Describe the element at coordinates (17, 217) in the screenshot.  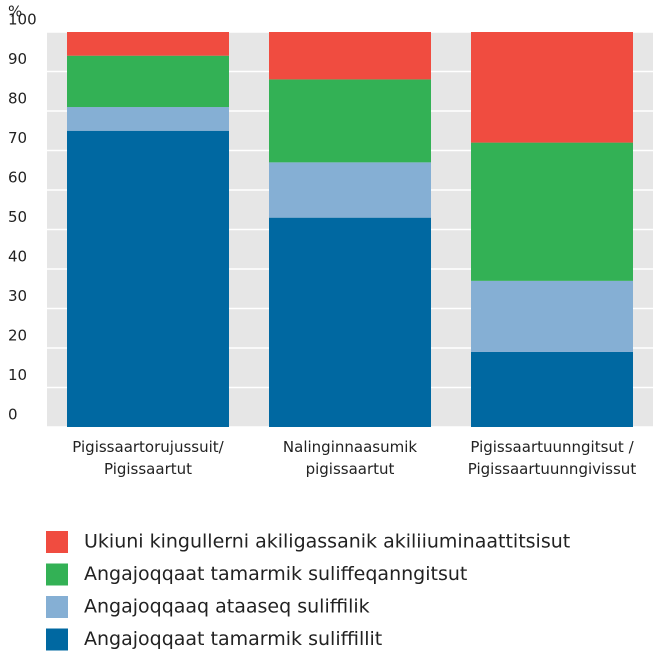
I see `y-tick-label: 50` at that location.